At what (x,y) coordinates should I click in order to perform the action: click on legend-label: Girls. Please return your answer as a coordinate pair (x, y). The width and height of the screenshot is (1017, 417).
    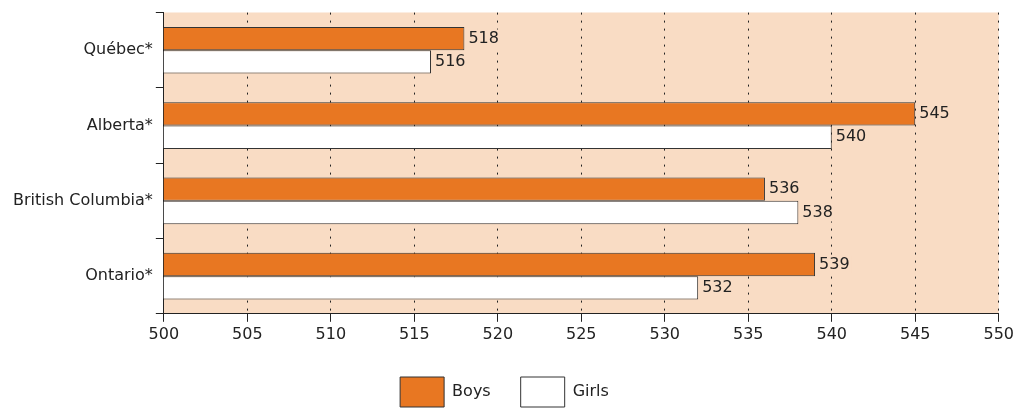
    Looking at the image, I should click on (590, 391).